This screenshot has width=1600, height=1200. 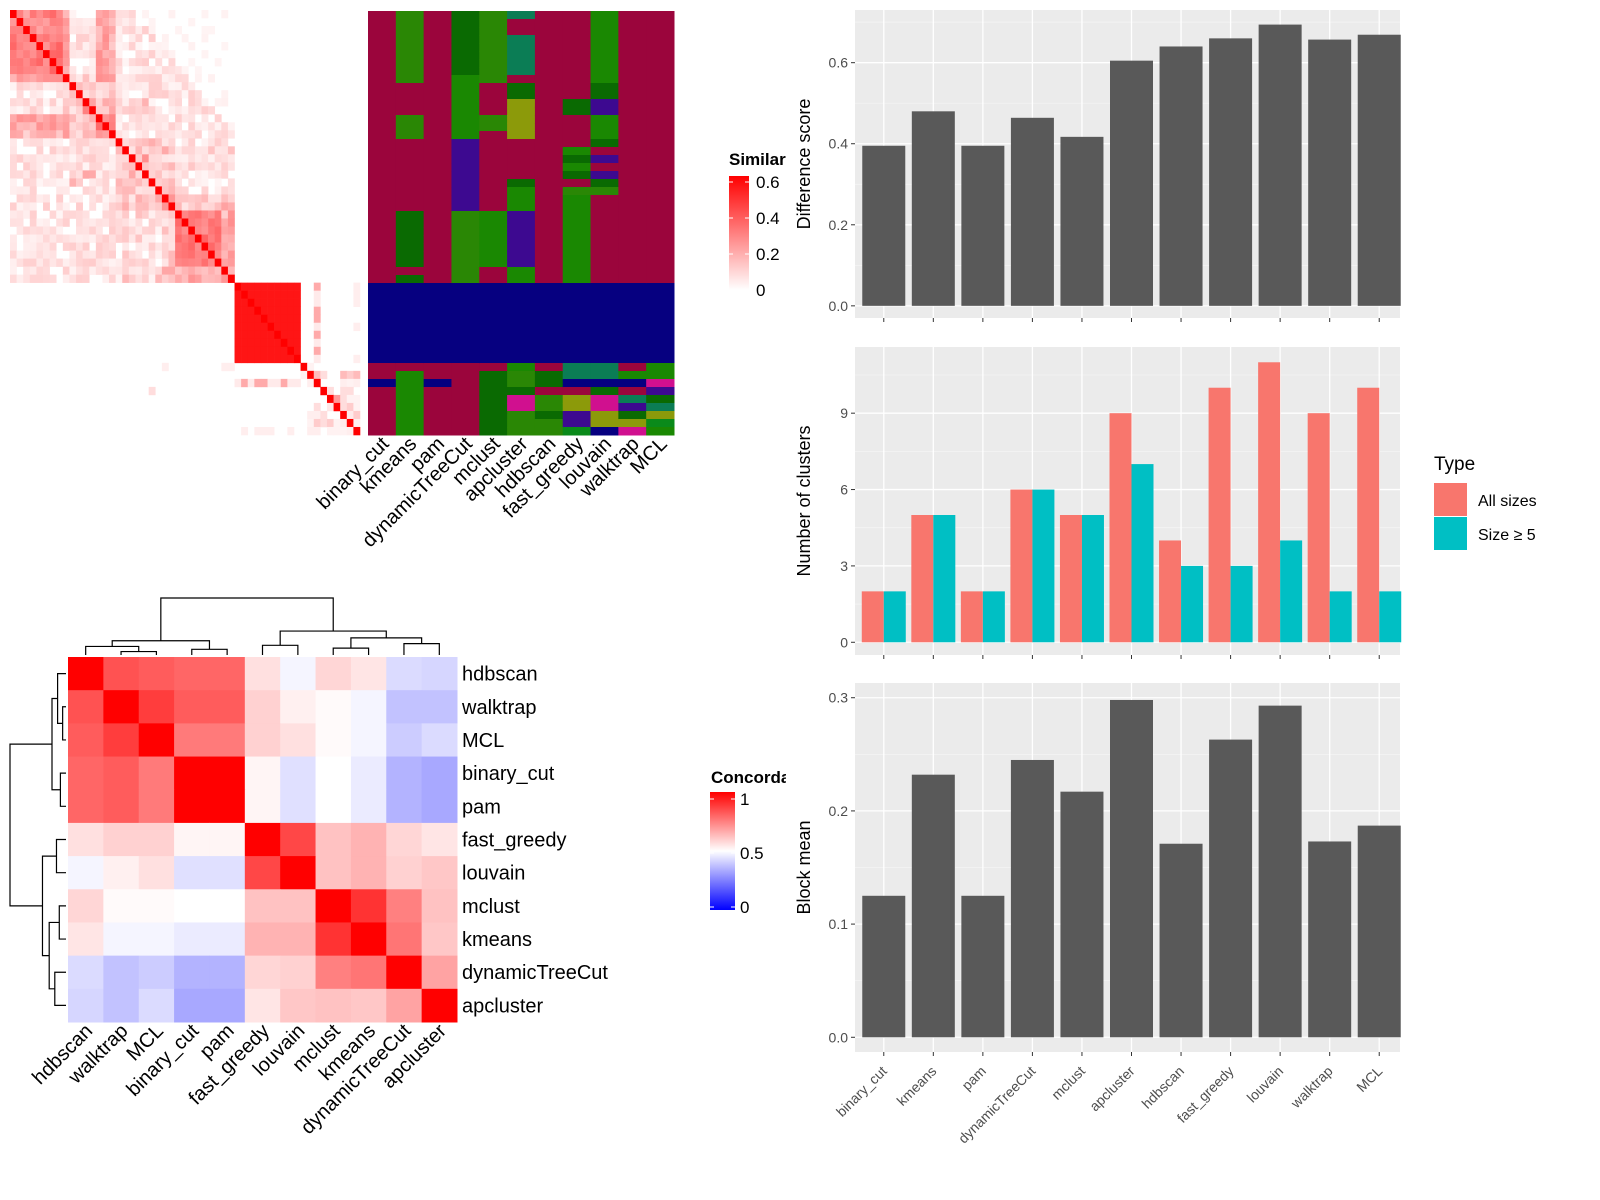 I want to click on concordance-cell, so click(x=121, y=839).